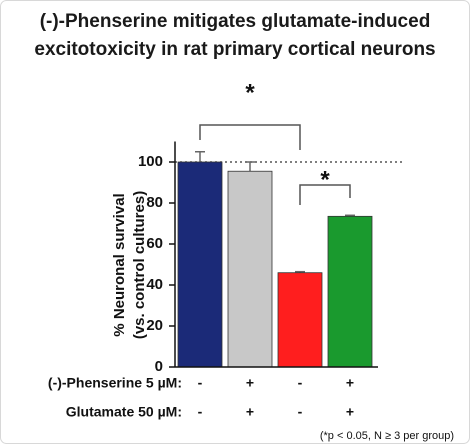 The height and width of the screenshot is (444, 470). What do you see at coordinates (119, 264) in the screenshot?
I see `y-axis-label: % Neuronal survival` at bounding box center [119, 264].